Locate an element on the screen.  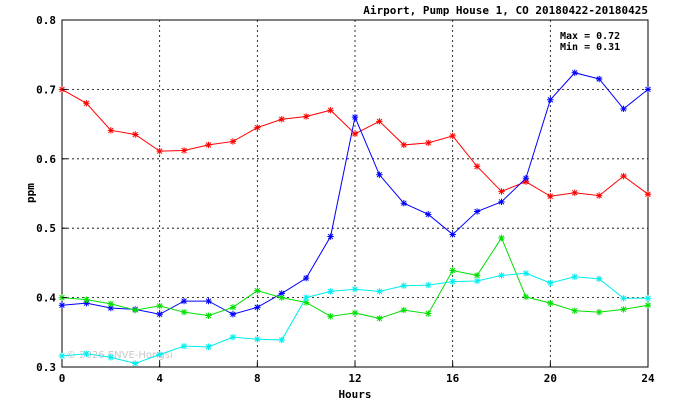
y-tick-label: 0.3 is located at coordinates (46, 367).